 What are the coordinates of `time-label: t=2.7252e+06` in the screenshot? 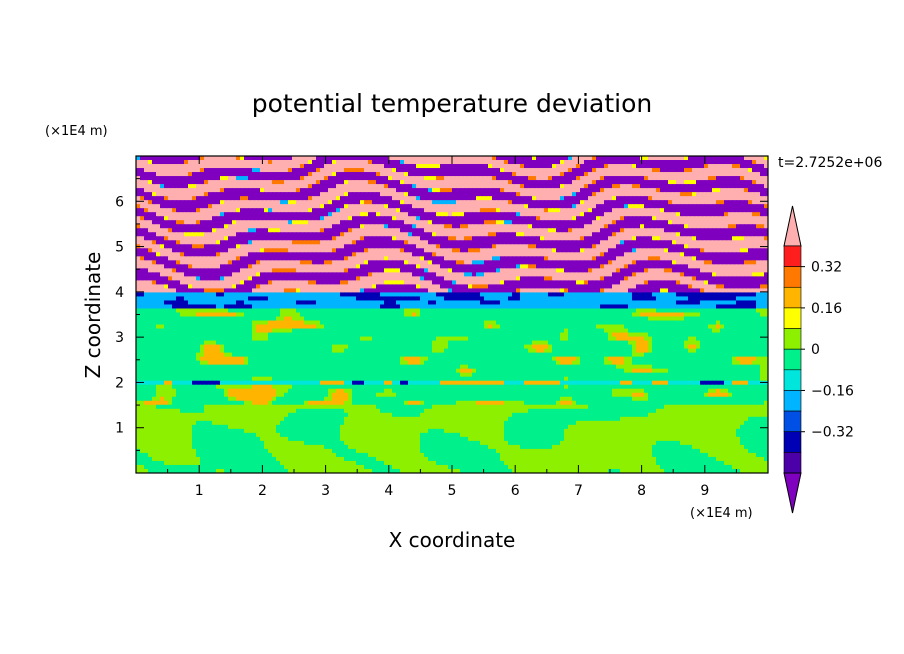 It's located at (830, 163).